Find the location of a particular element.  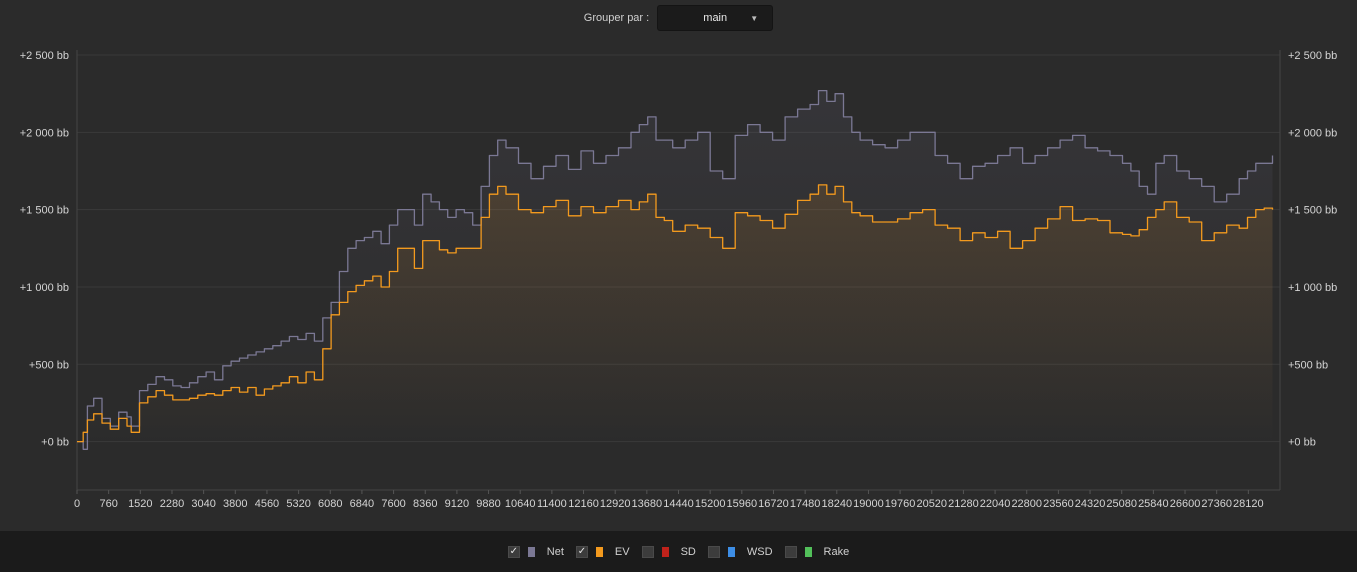

x-tick-label: 17480 is located at coordinates (805, 504).